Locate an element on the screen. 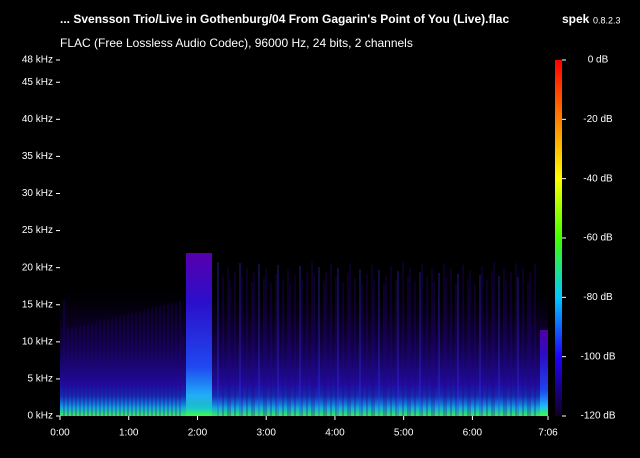  colorbar is located at coordinates (558, 238).